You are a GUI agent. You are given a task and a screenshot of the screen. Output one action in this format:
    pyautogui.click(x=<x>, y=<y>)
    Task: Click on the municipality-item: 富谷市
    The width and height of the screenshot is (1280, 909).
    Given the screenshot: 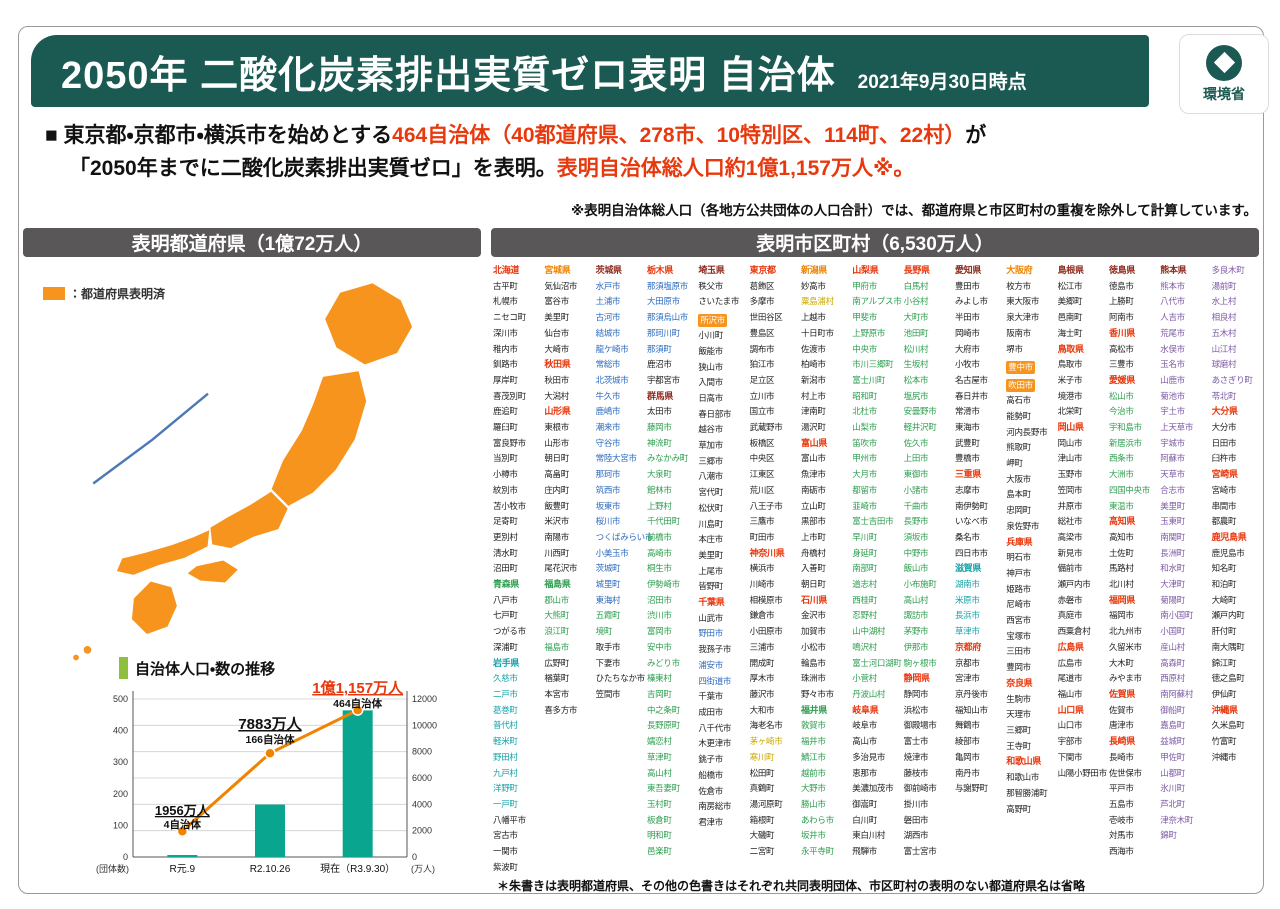 What is the action you would take?
    pyautogui.click(x=556, y=301)
    